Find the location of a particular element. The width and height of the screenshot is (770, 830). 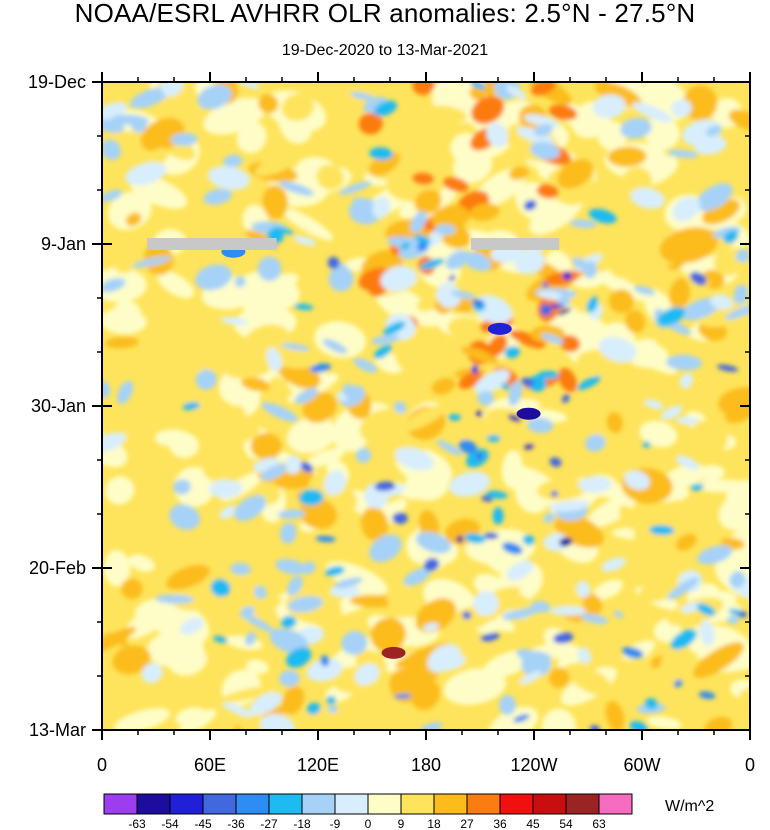

colorbar-label: 36 is located at coordinates (500, 823).